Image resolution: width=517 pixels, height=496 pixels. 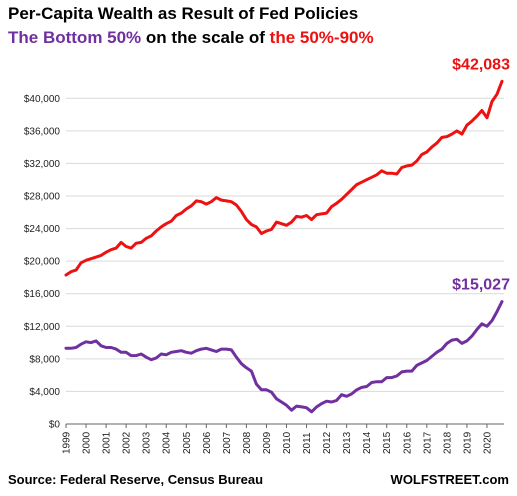 I want to click on y-tick-label: $4,000, so click(x=44, y=392).